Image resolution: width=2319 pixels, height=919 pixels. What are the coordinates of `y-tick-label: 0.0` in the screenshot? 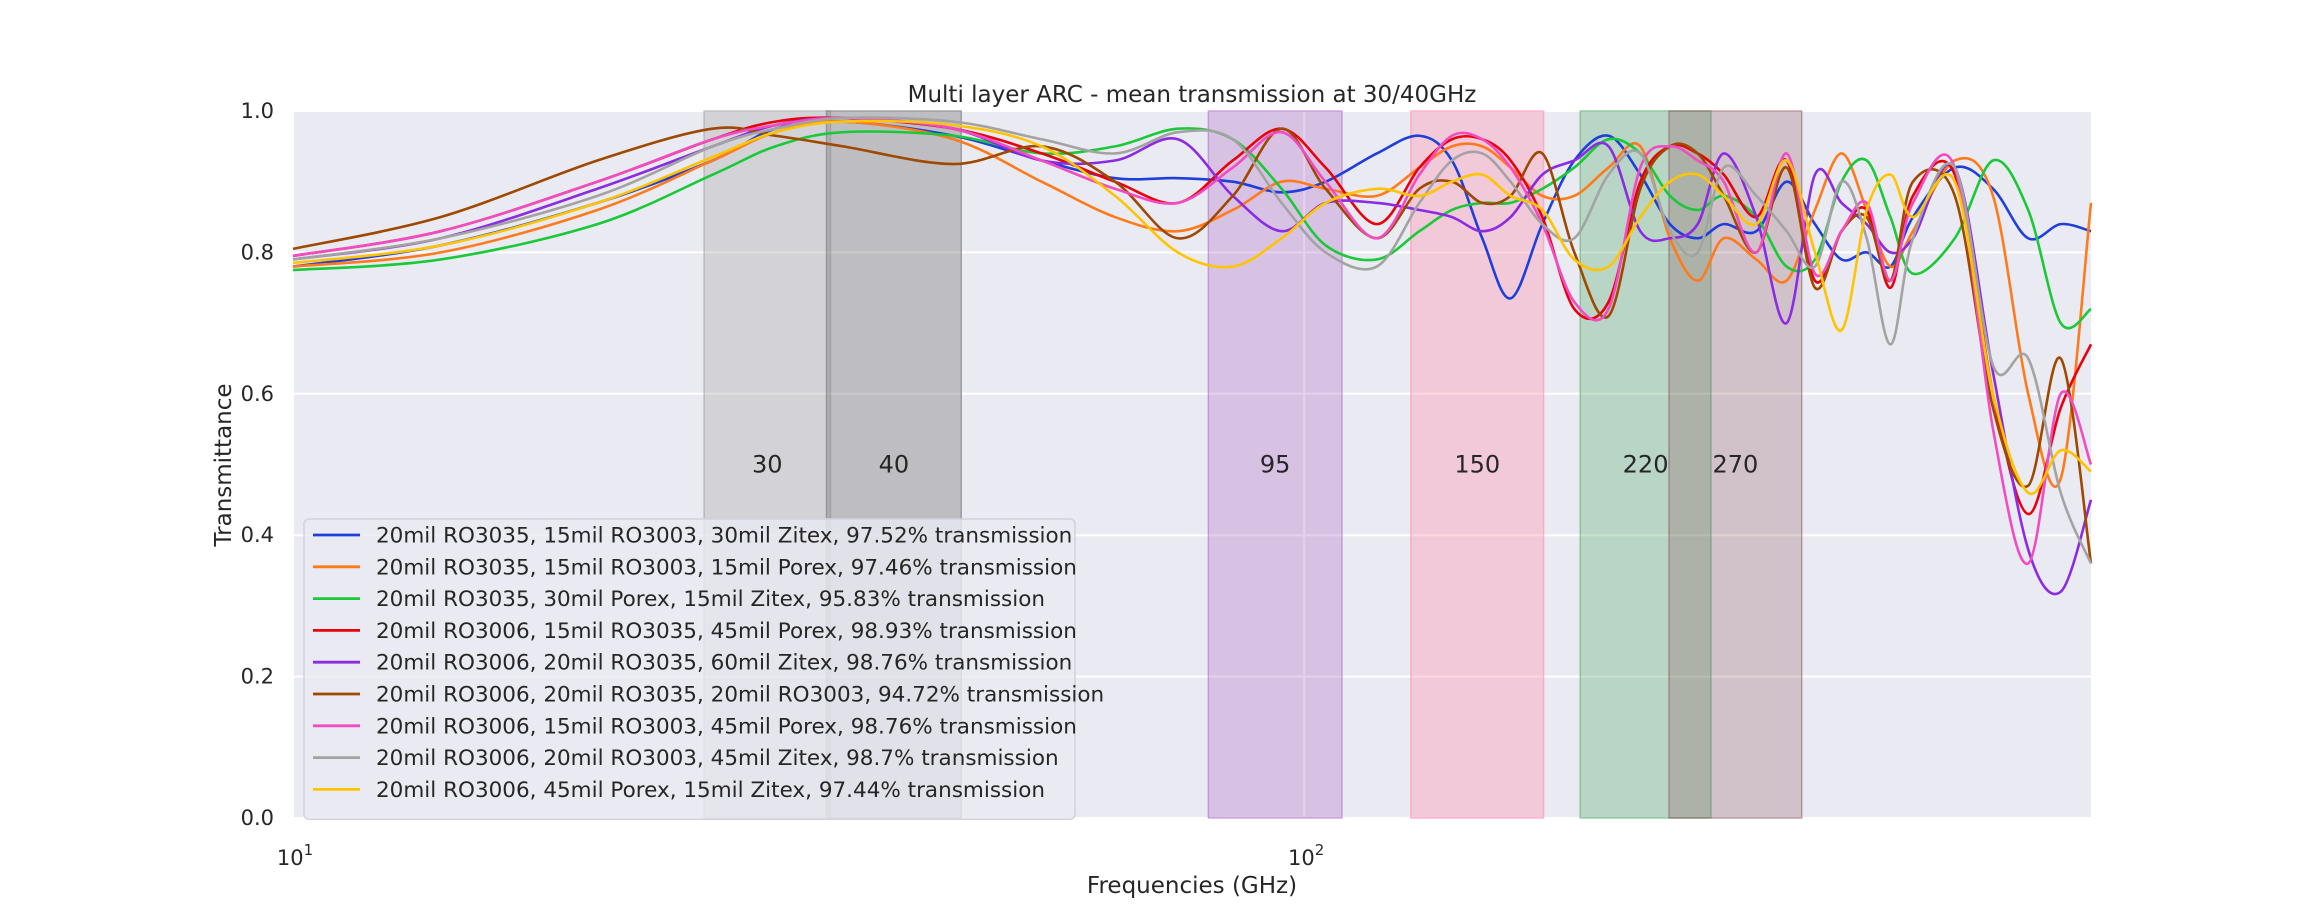 It's located at (257, 818).